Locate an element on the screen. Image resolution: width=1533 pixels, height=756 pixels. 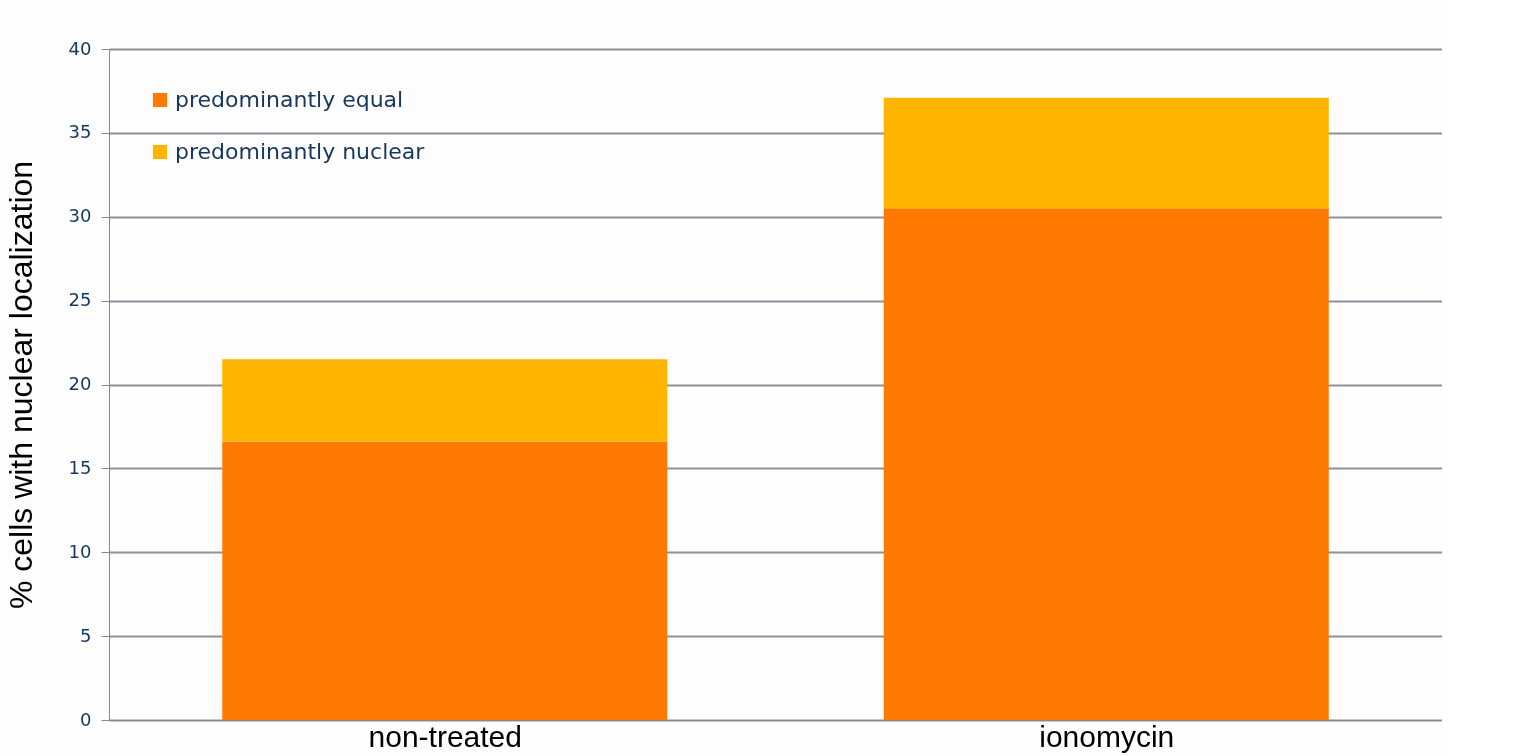
y-tick-label: 15 is located at coordinates (80, 467).